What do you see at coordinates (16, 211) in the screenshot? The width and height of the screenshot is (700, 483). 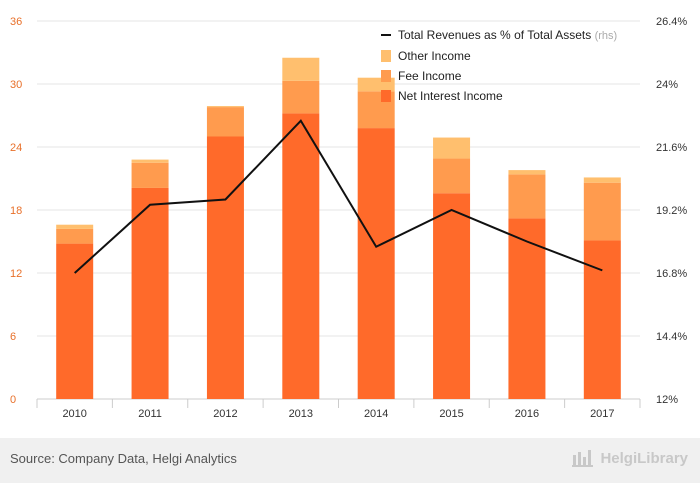 I see `left-tick-label: 18` at bounding box center [16, 211].